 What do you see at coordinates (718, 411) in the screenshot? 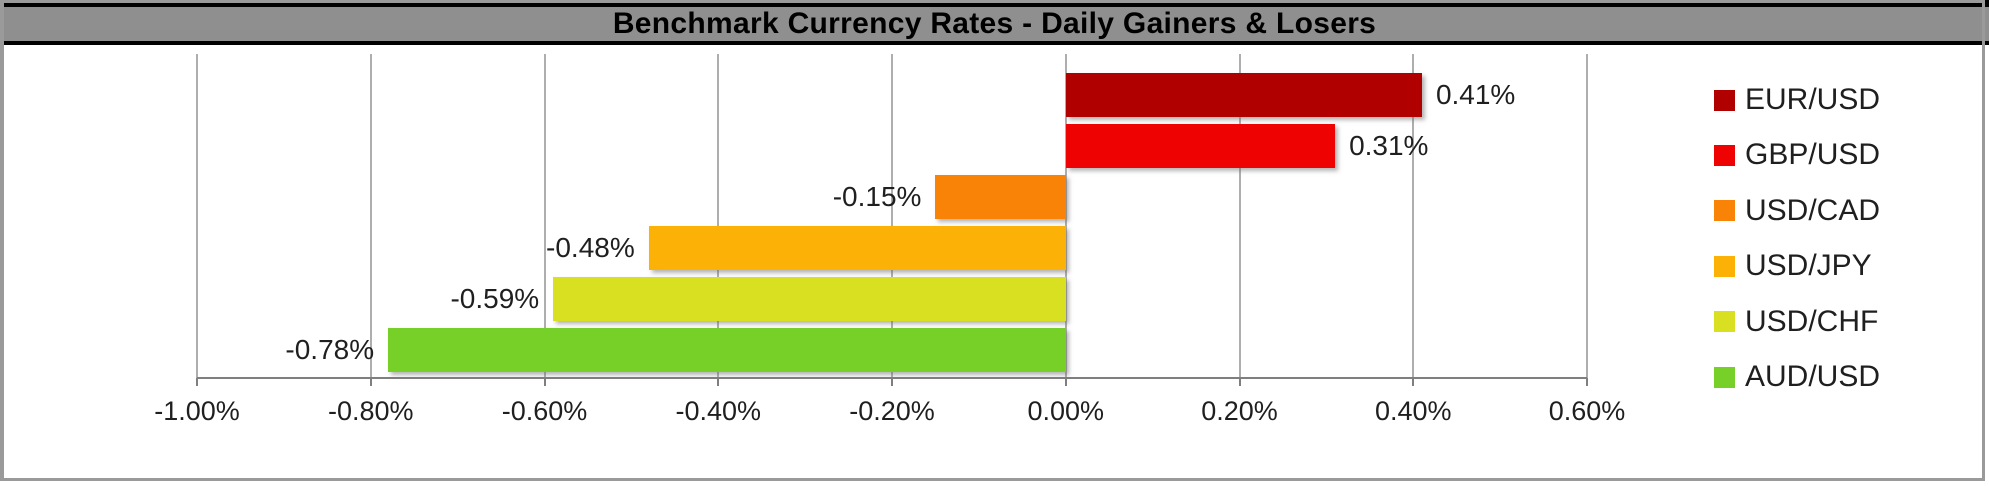
I see `x-tick-label: -0.40%` at bounding box center [718, 411].